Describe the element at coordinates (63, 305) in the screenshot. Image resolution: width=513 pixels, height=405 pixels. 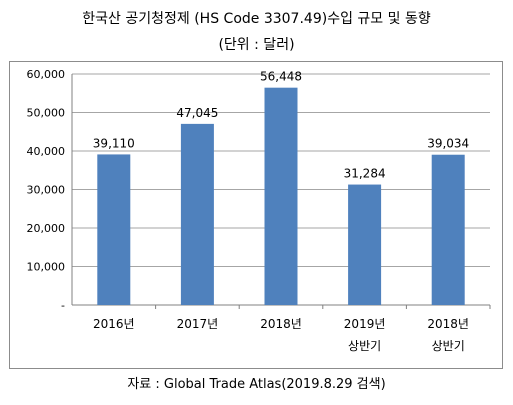
I see `y-tick-label: -` at that location.